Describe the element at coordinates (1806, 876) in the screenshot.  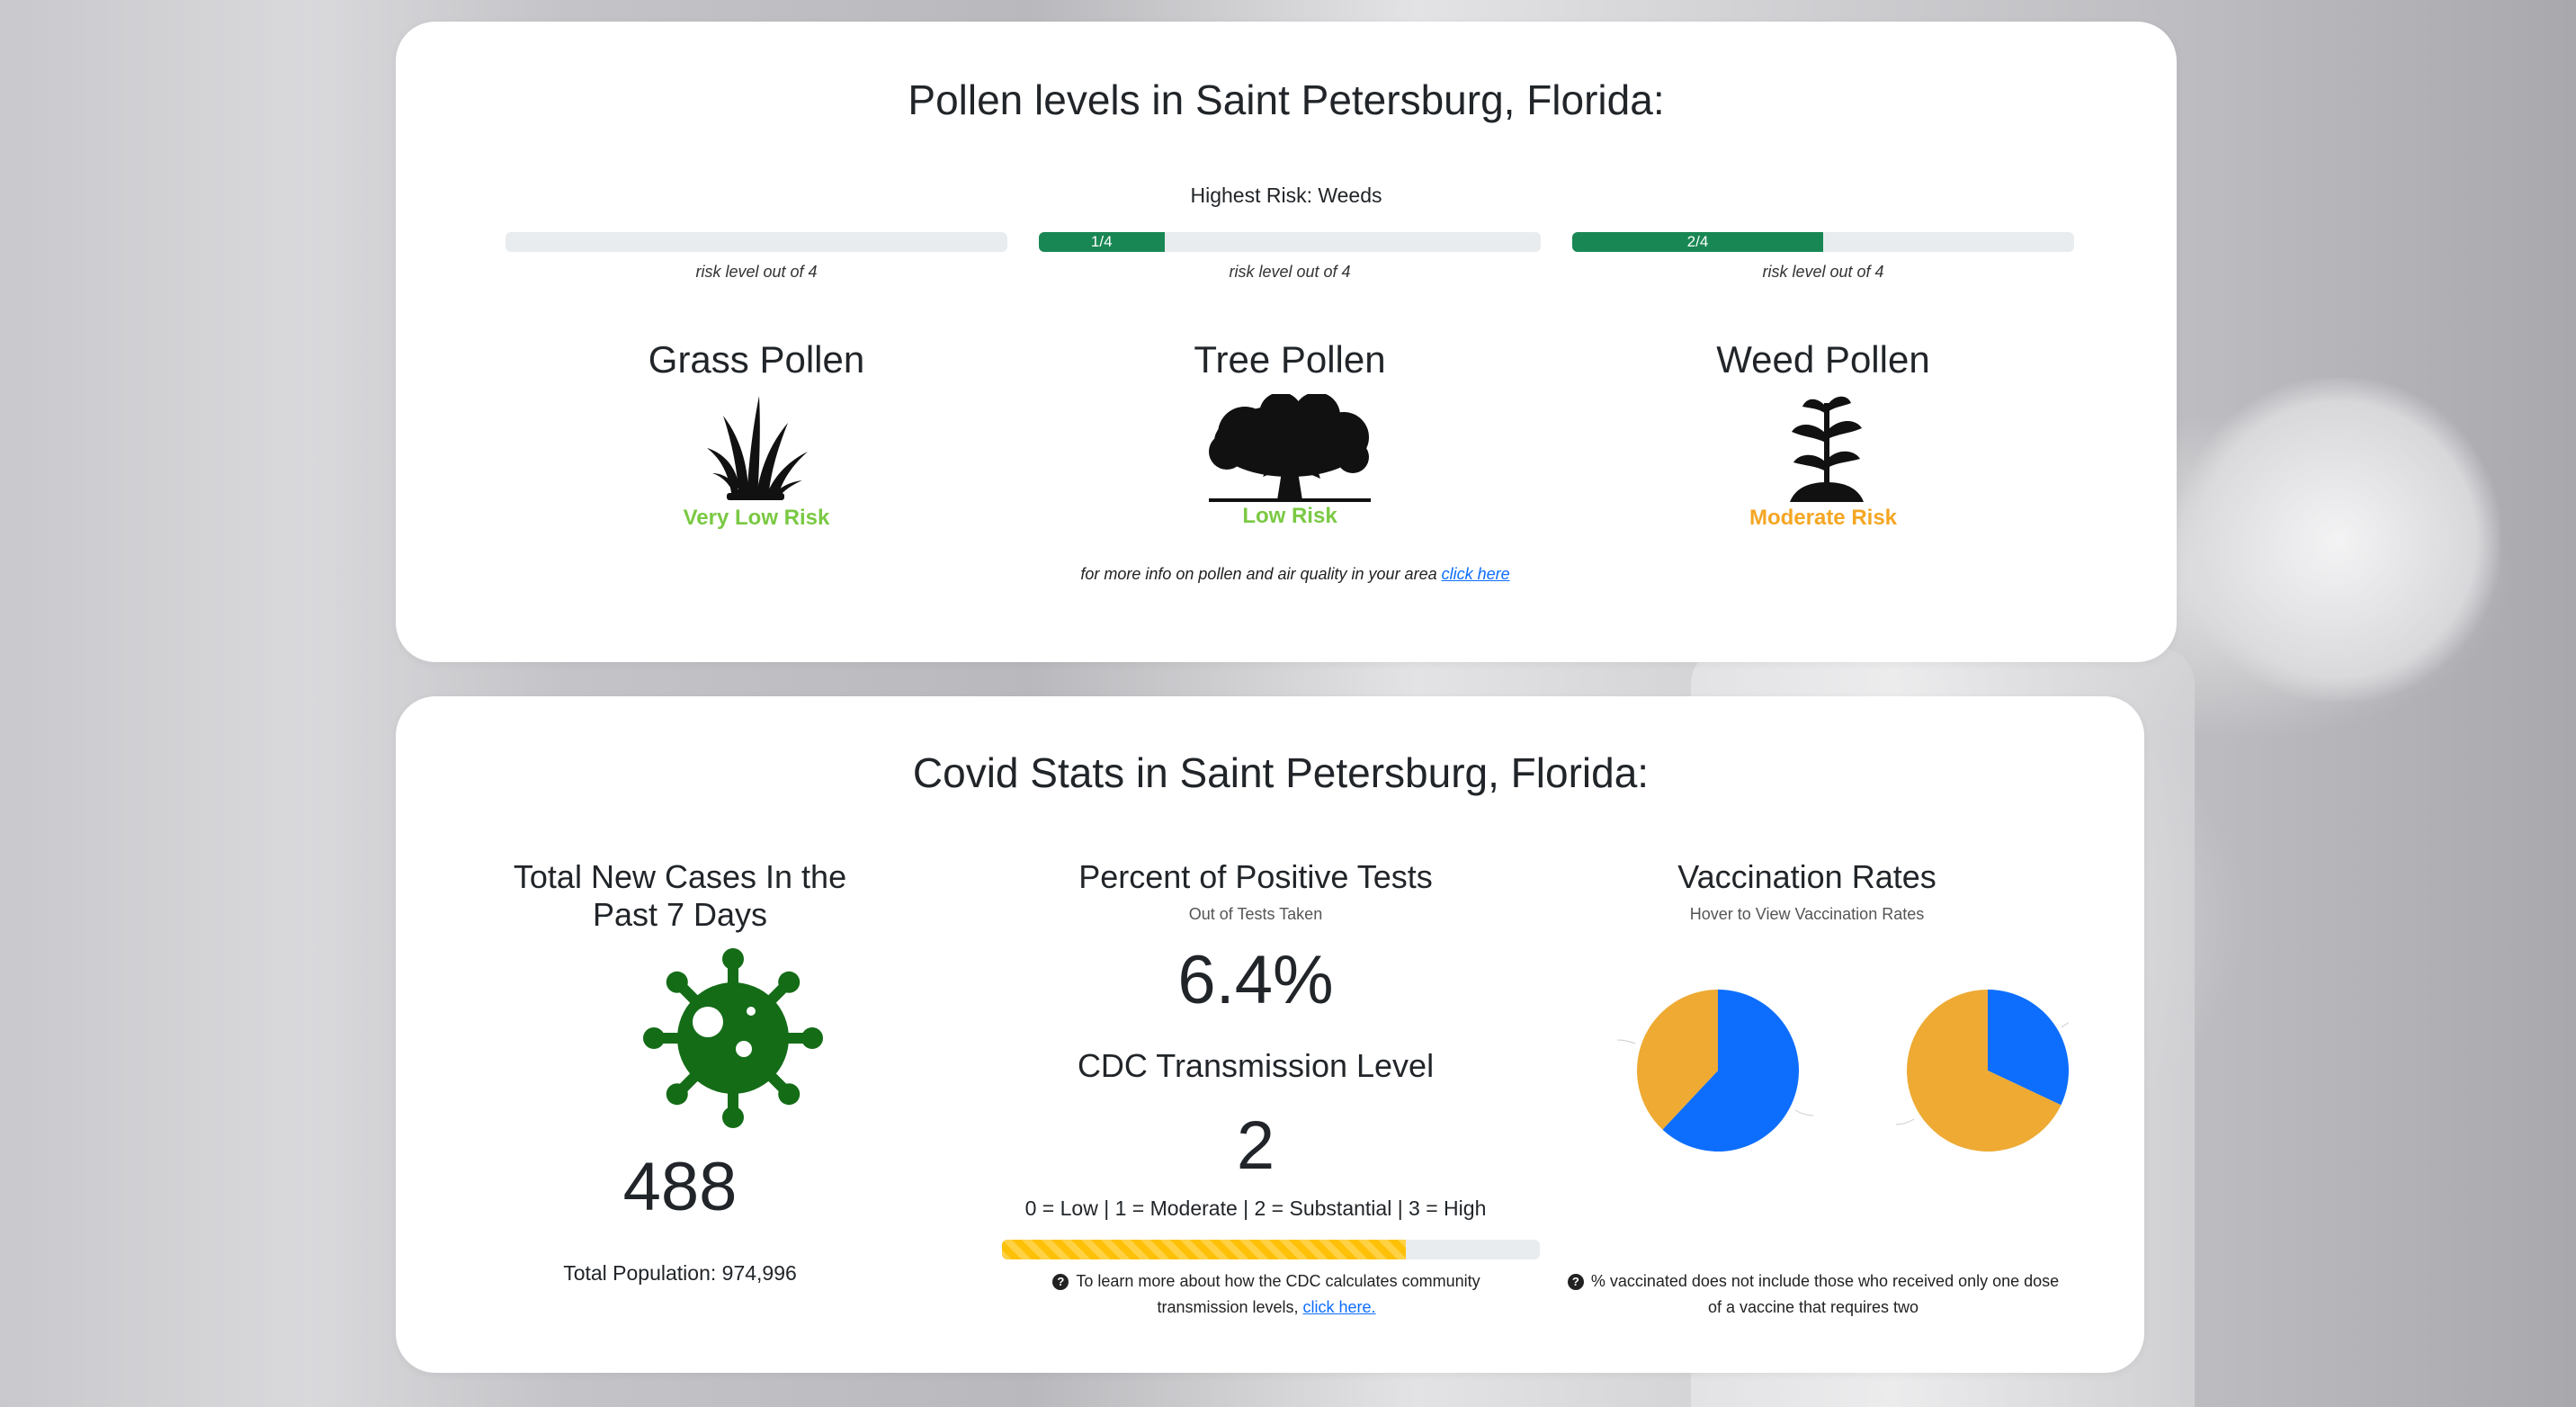
I see `vaccination-title: Vaccination Rates` at that location.